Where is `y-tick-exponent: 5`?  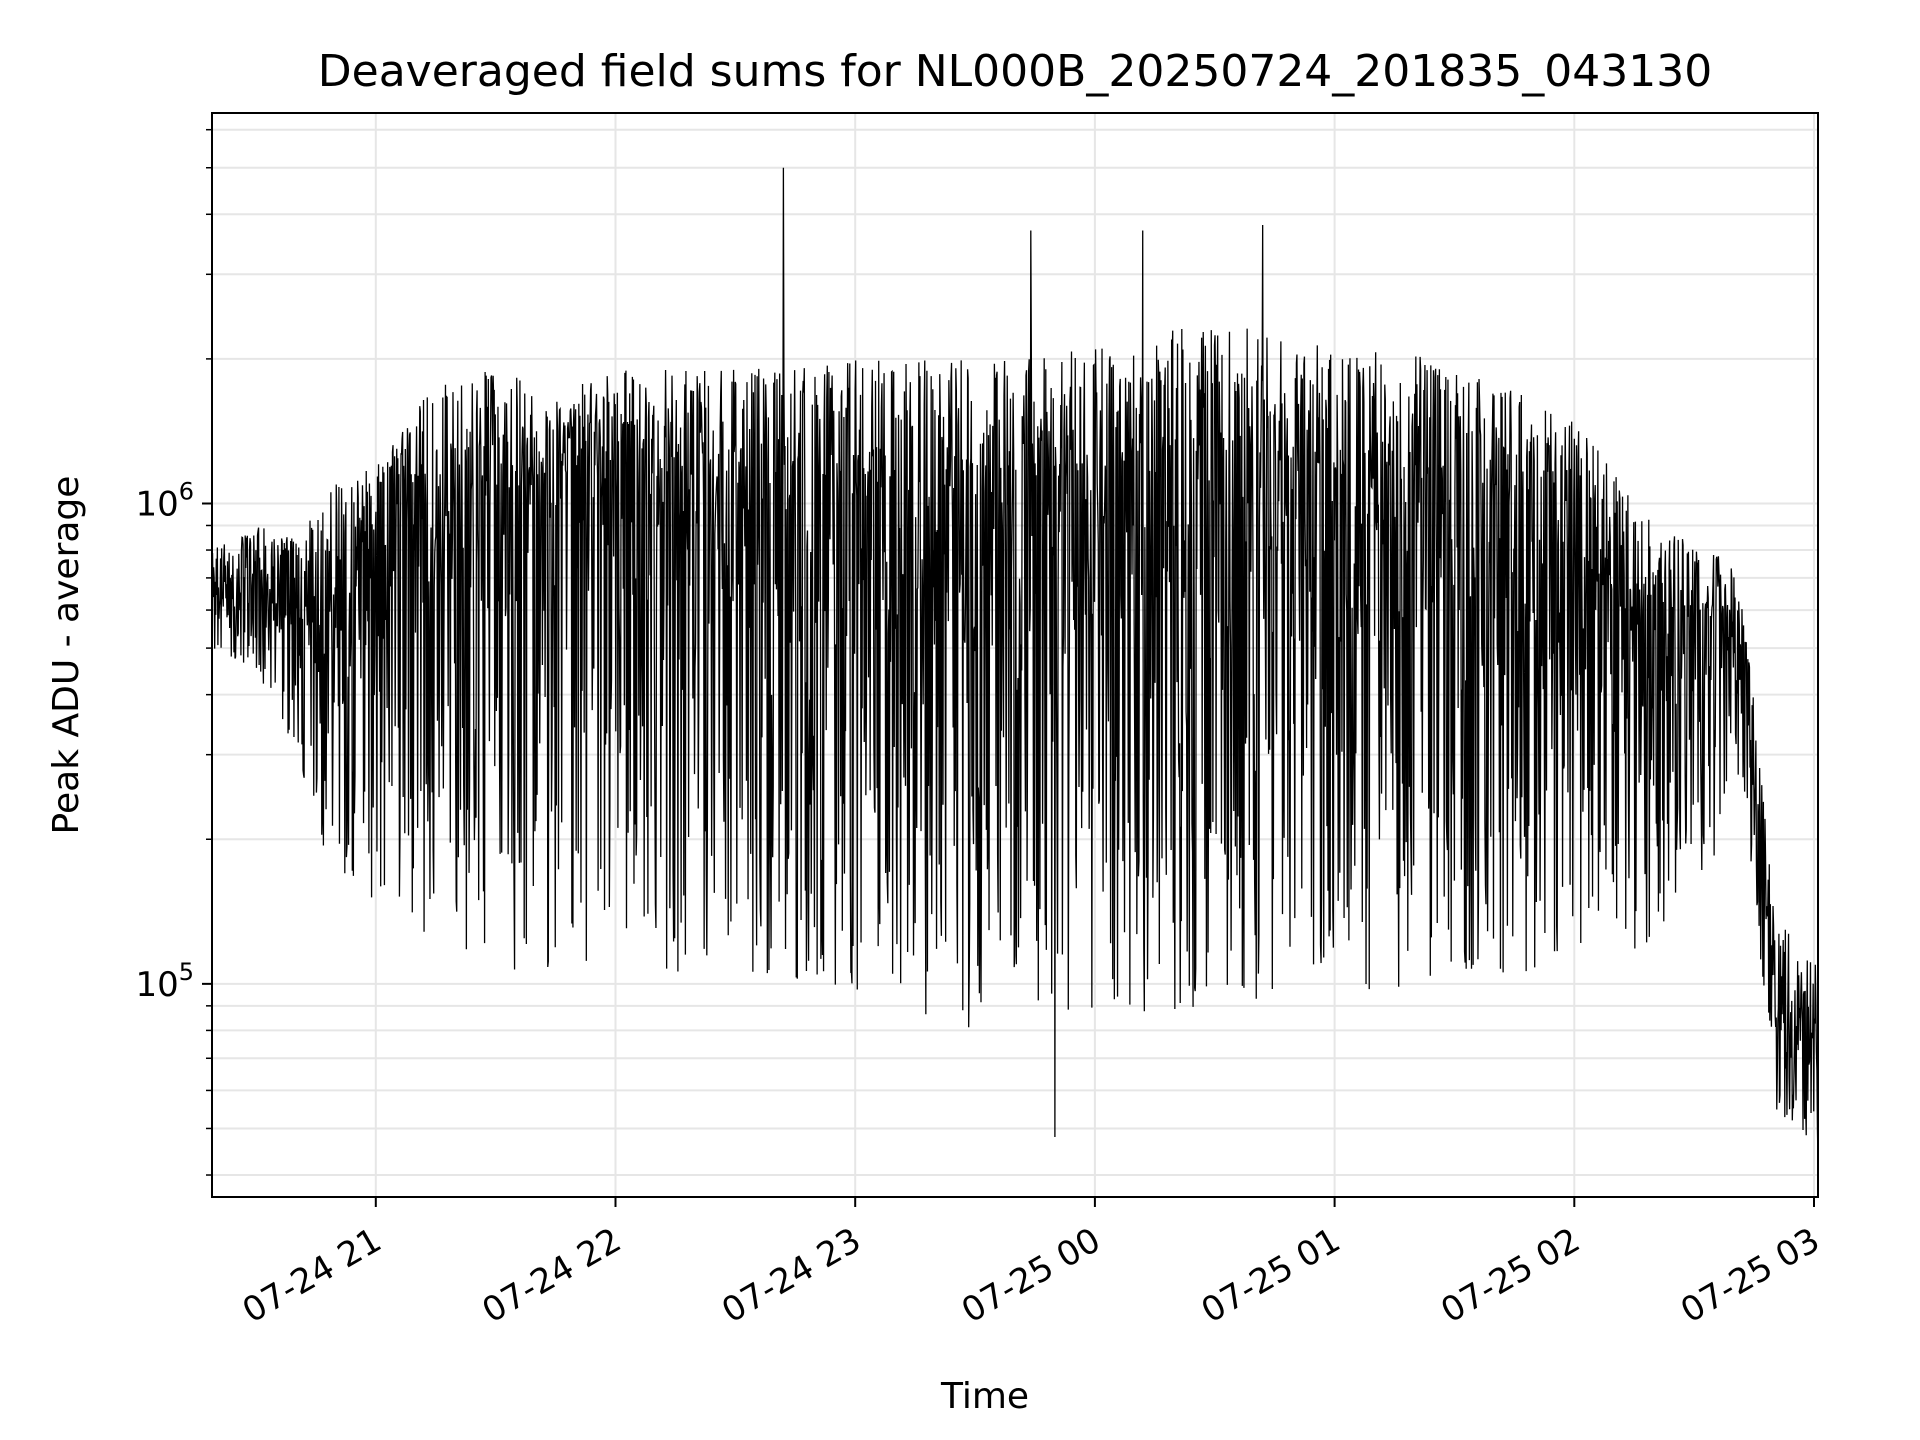
y-tick-exponent: 5 is located at coordinates (186, 972).